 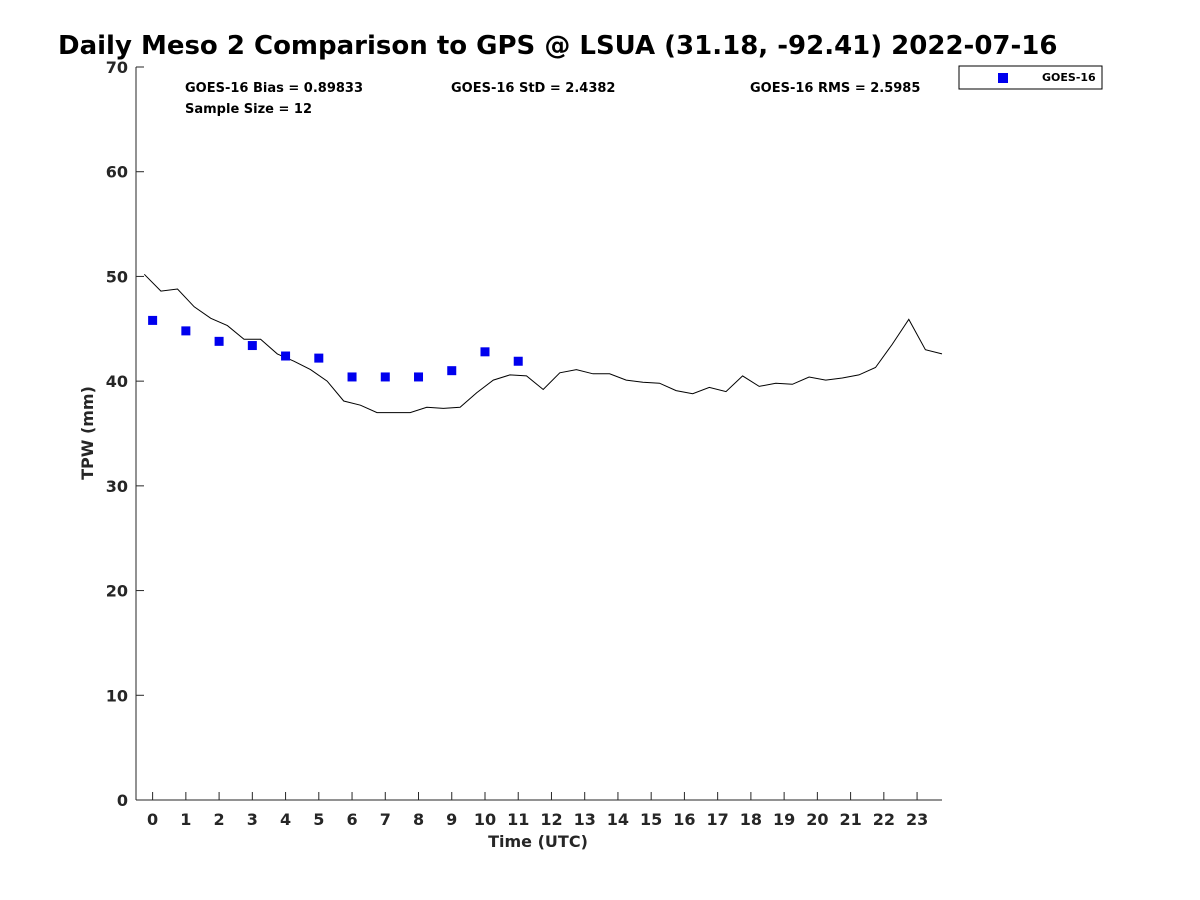 I want to click on x-tick-label: 23, so click(x=917, y=819).